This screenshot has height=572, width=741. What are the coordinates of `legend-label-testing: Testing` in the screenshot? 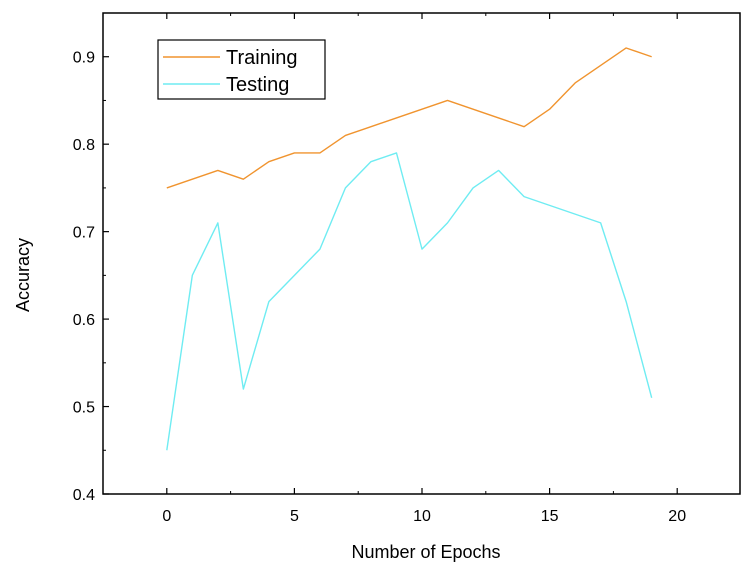 It's located at (257, 85).